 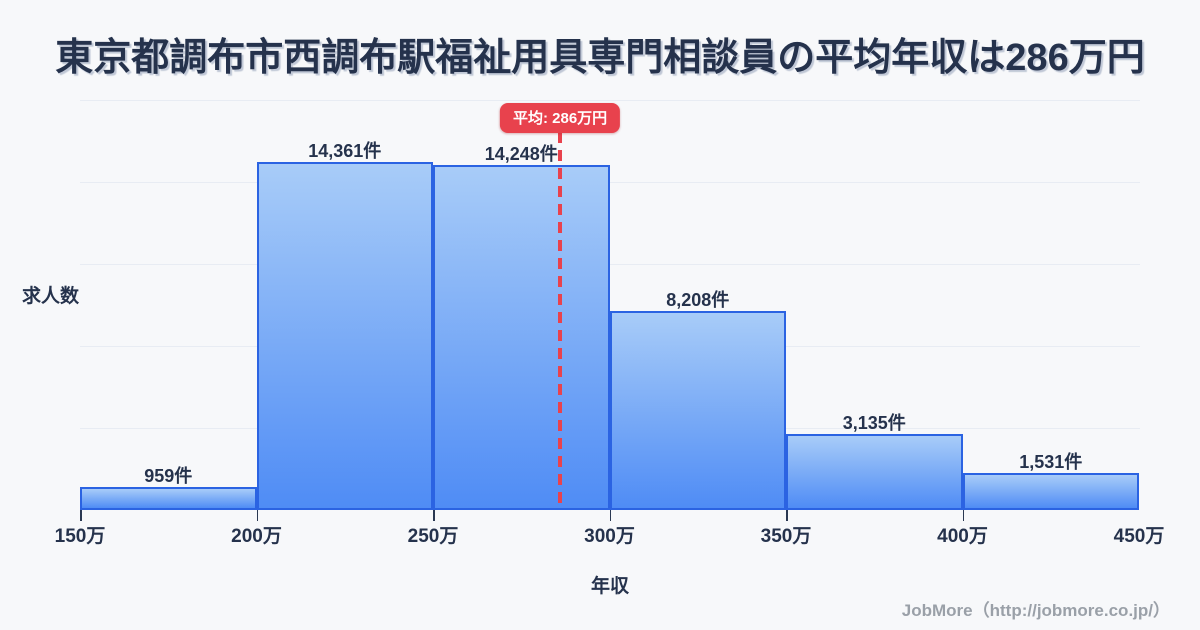 I want to click on x-axis-tick-label: 450万, so click(x=1139, y=536).